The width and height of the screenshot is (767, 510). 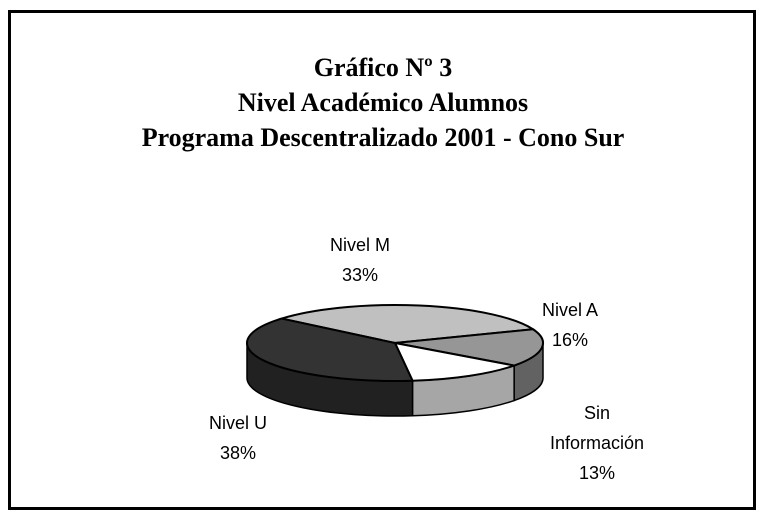 What do you see at coordinates (597, 428) in the screenshot?
I see `category-name: Sin Información` at bounding box center [597, 428].